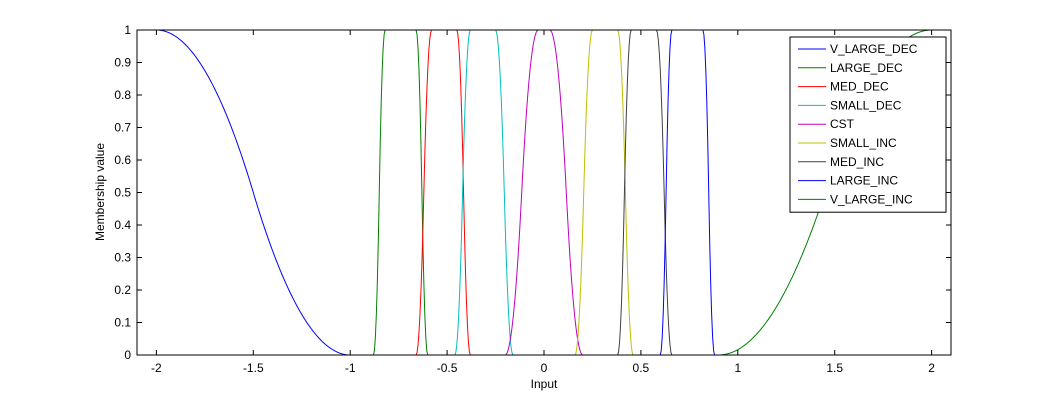  I want to click on y-tick-label: 0.9, so click(122, 63).